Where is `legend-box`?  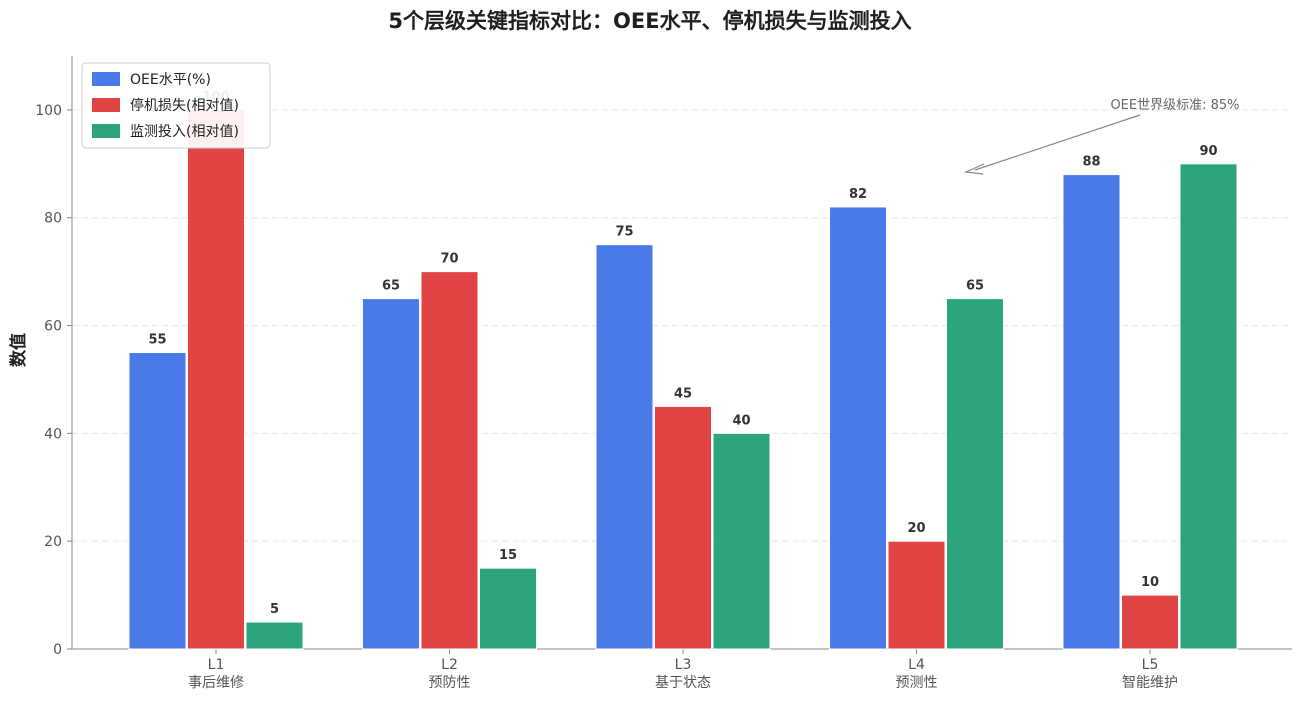 legend-box is located at coordinates (176, 105).